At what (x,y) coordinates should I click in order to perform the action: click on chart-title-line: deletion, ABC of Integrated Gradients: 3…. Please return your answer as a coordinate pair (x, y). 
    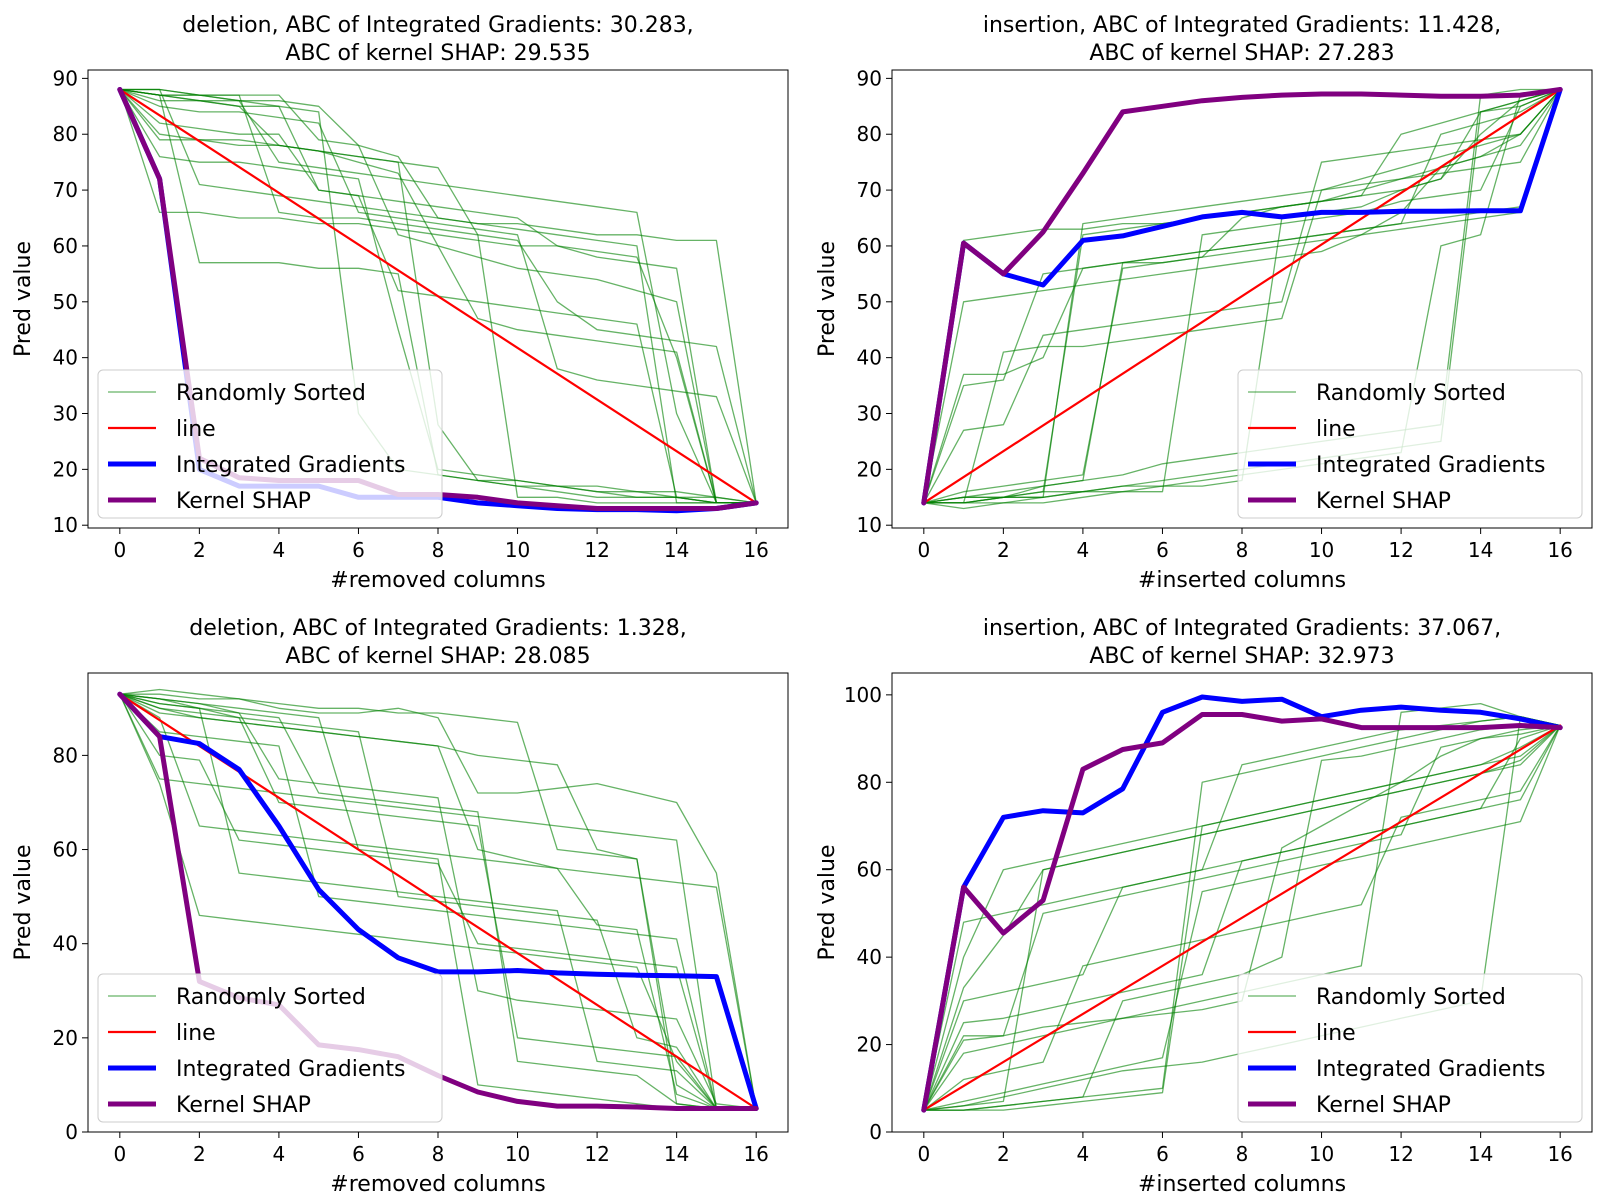
    Looking at the image, I should click on (437, 25).